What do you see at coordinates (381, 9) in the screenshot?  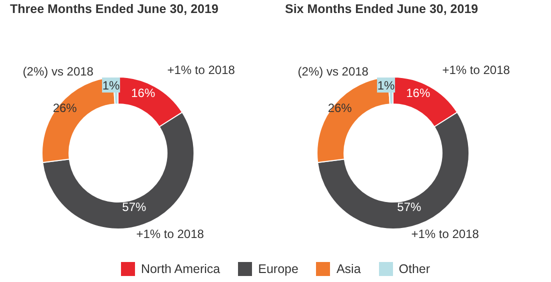 I see `chart-title: Six Months Ended June 30, 2019` at bounding box center [381, 9].